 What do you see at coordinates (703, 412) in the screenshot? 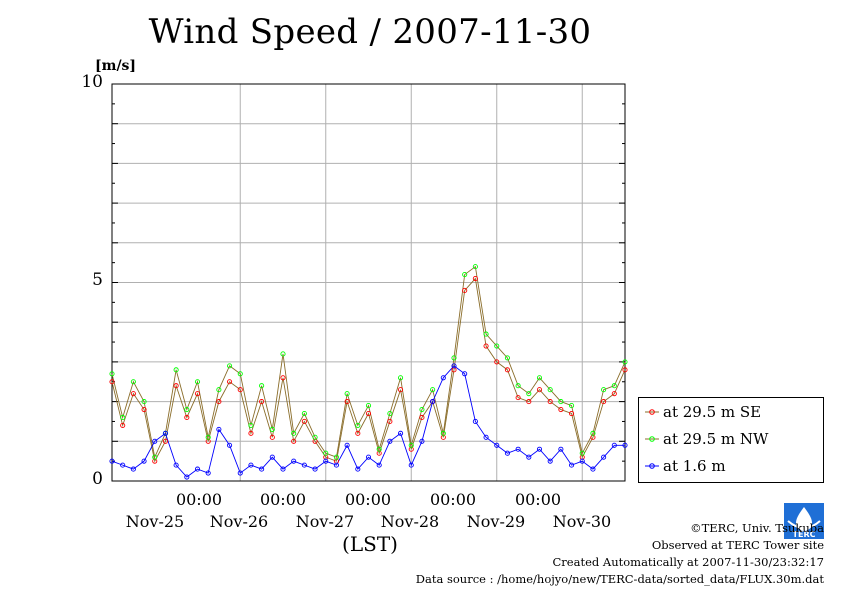
I see `legend-entry-se: at 29.5 m SE` at bounding box center [703, 412].